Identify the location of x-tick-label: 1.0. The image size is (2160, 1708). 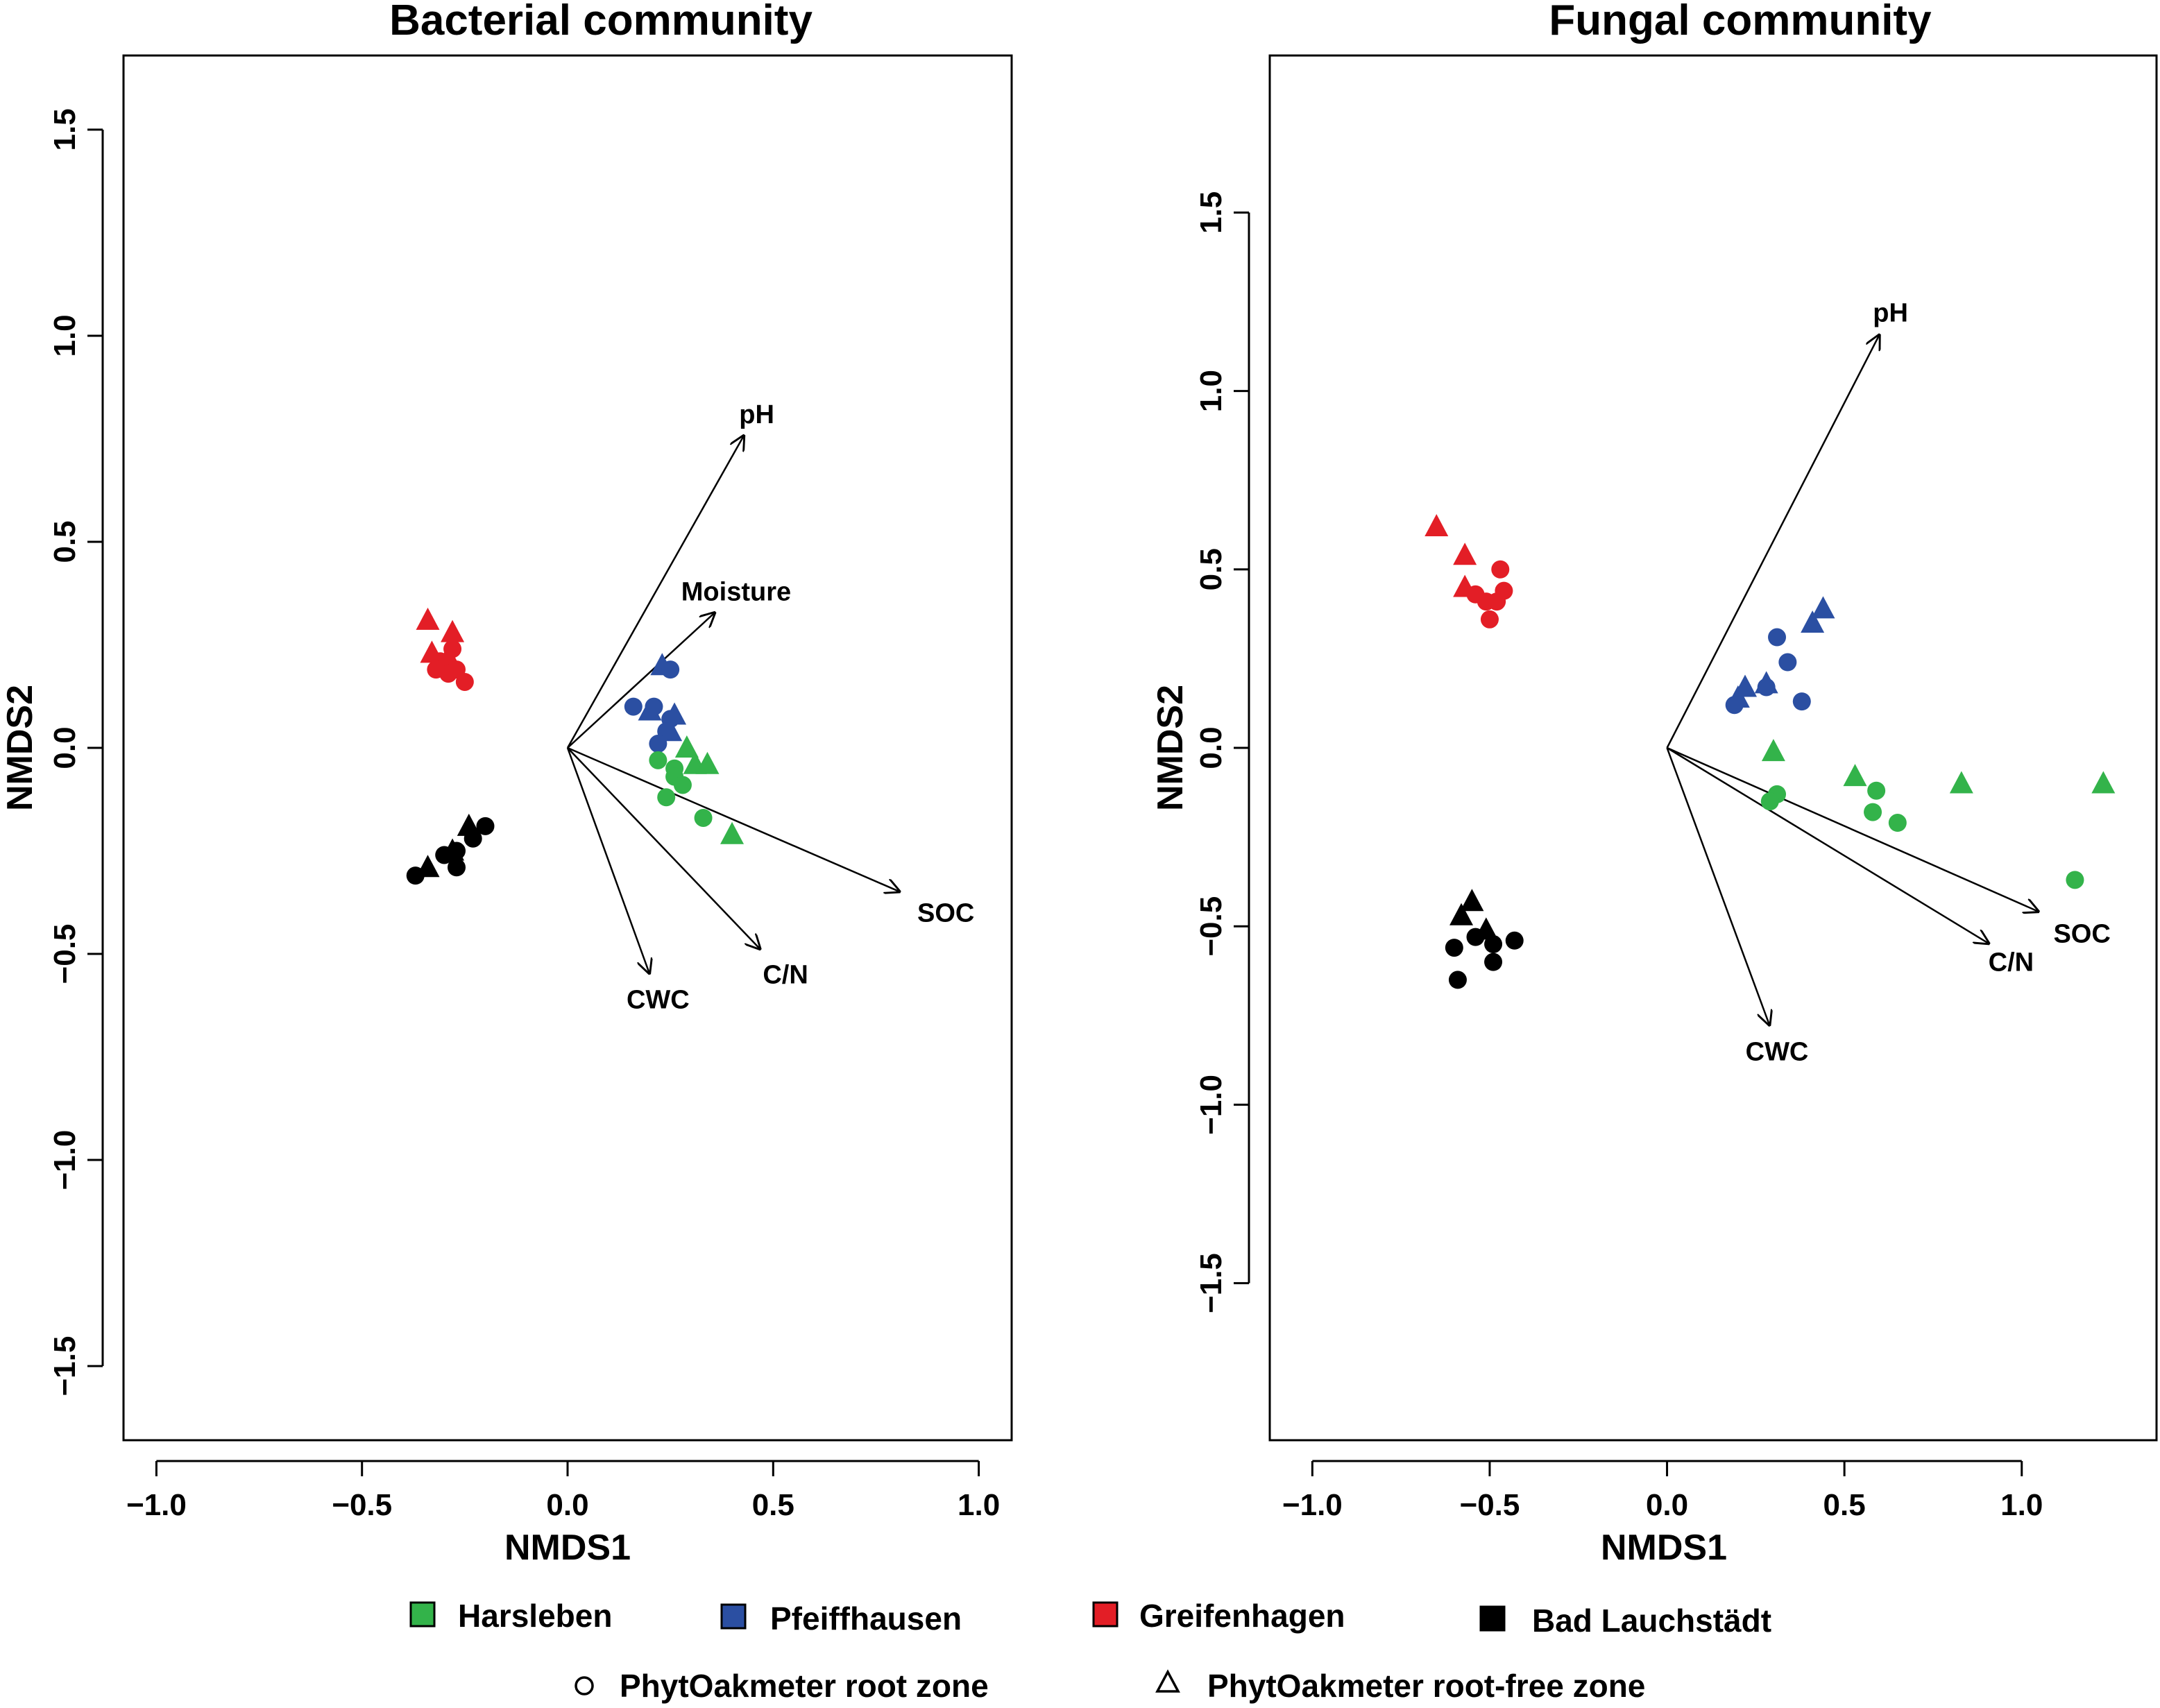
(2022, 1505).